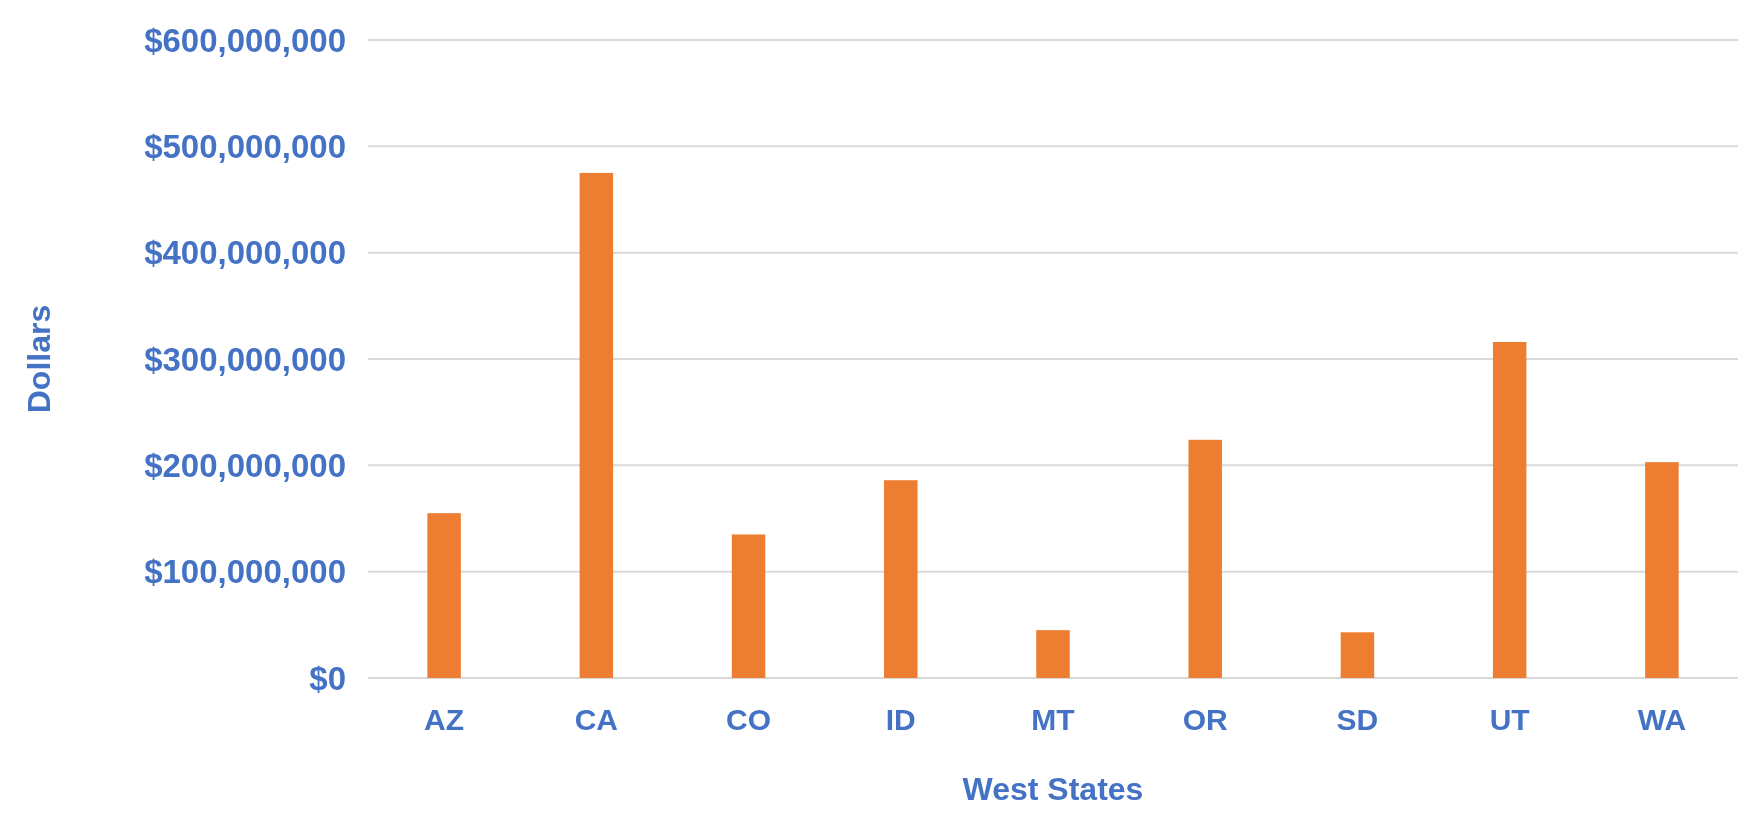 The width and height of the screenshot is (1756, 823). What do you see at coordinates (596, 719) in the screenshot?
I see `x-tick-label: CA` at bounding box center [596, 719].